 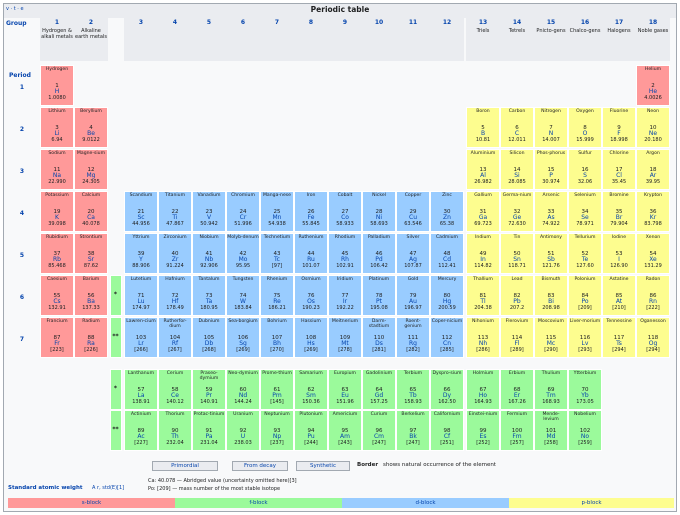 I want to click on element-cell-mt: Meitnerium 109 Mt [278], so click(x=345, y=337).